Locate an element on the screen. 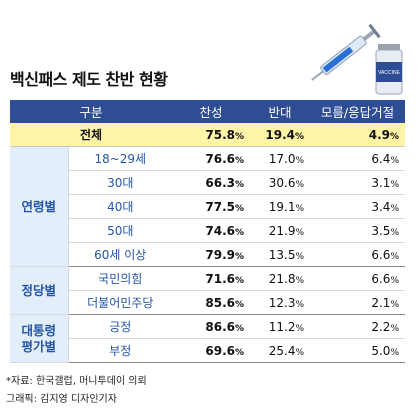  cell-value: 12.3% is located at coordinates (280, 302).